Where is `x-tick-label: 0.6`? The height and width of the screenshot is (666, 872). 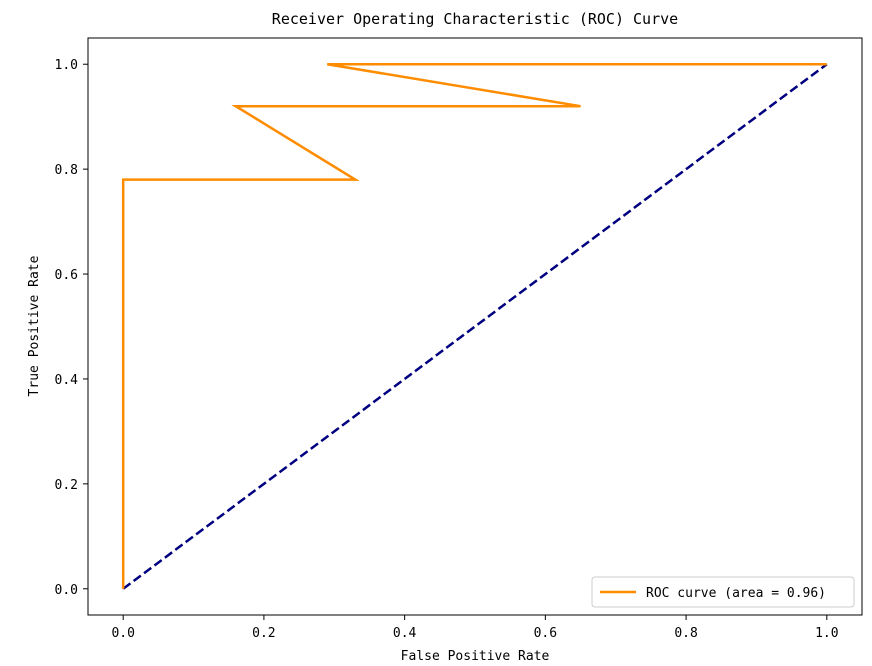
x-tick-label: 0.6 is located at coordinates (545, 633).